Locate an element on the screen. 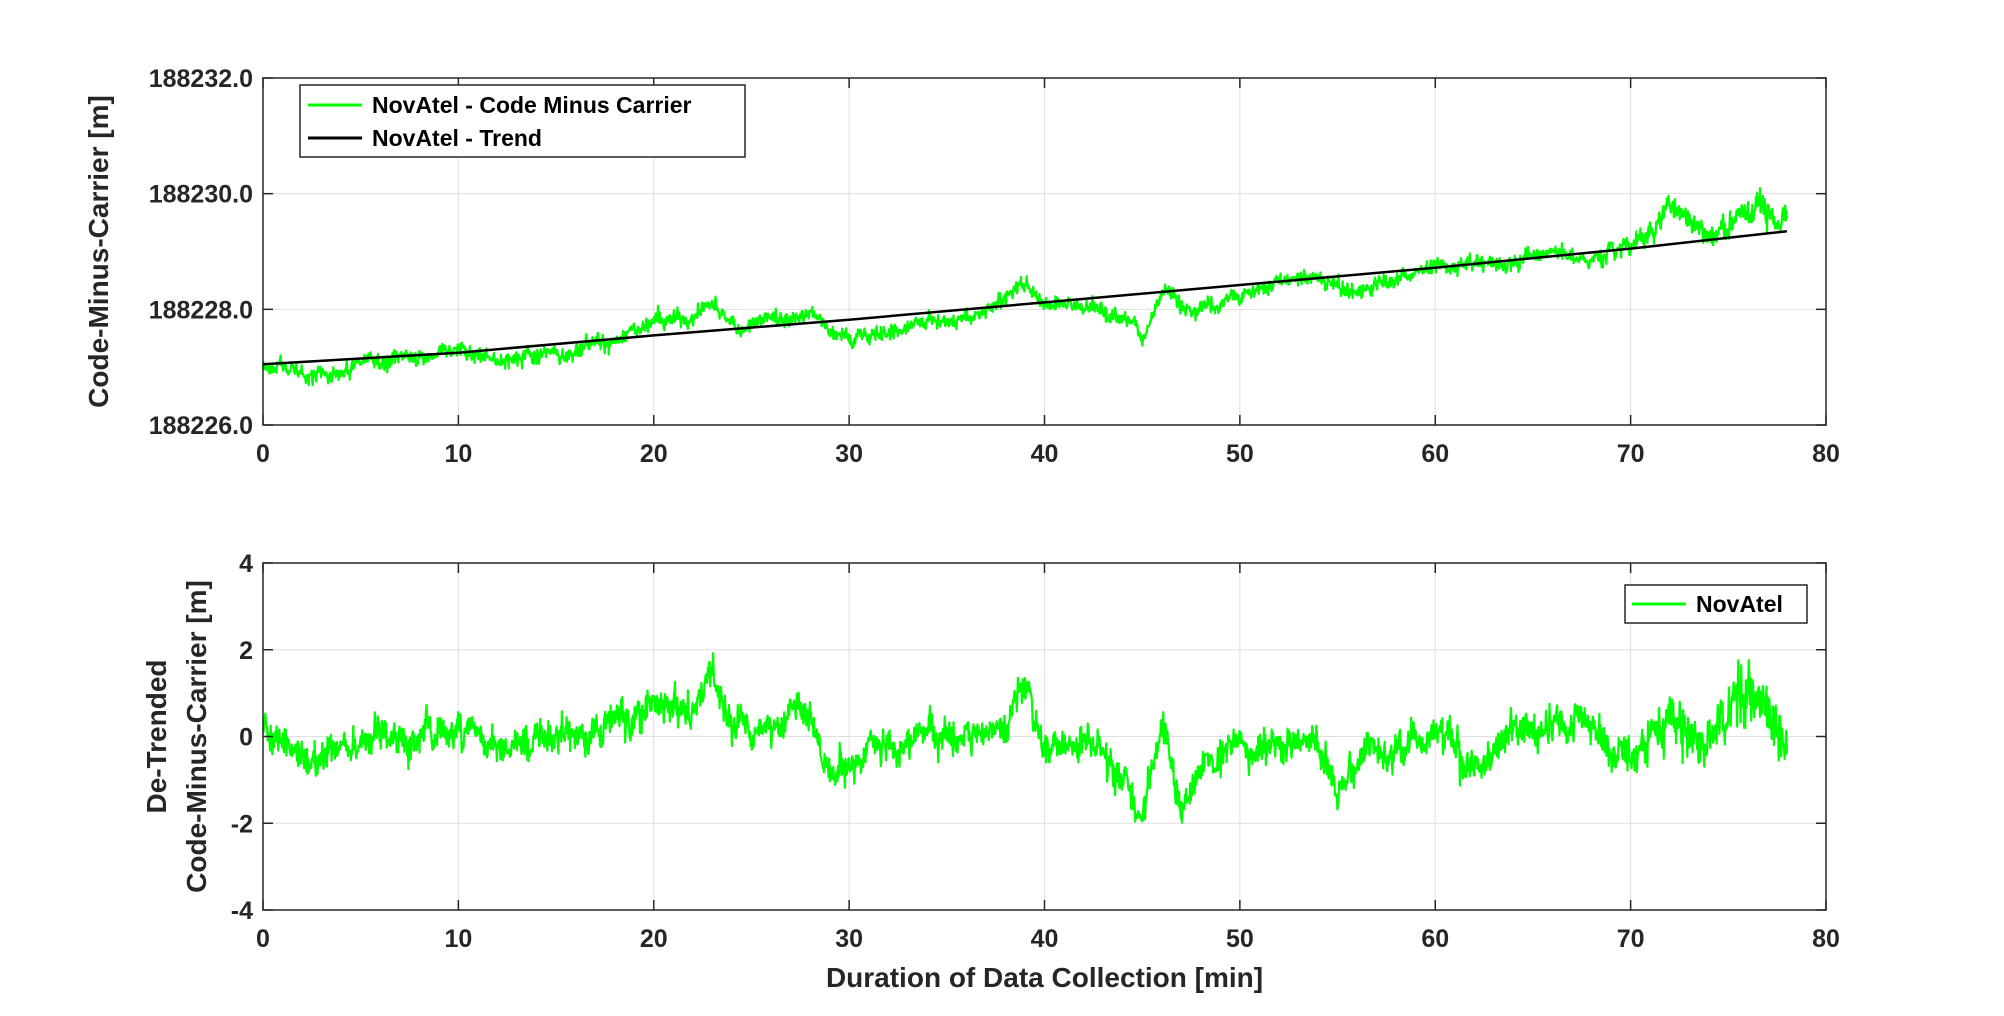  series-line-detrended is located at coordinates (1024, 738).